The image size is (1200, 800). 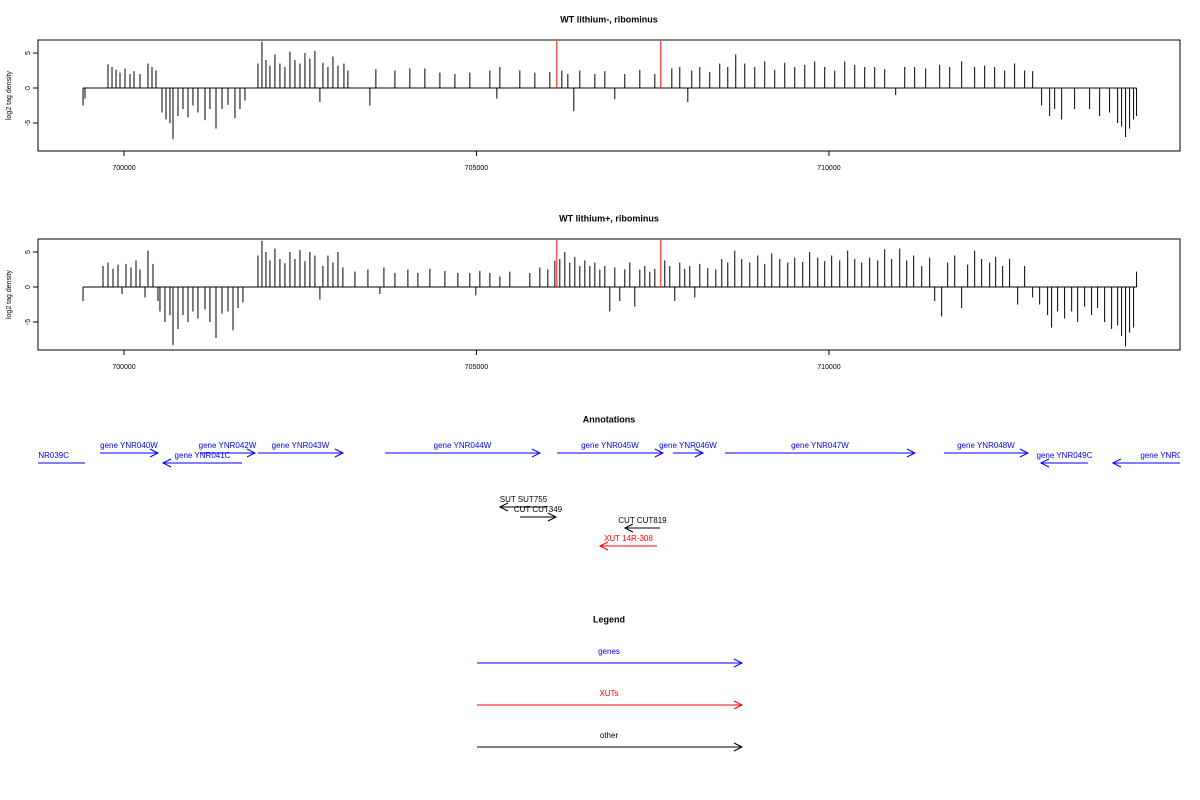 What do you see at coordinates (608, 693) in the screenshot?
I see `legend-label: XUTs` at bounding box center [608, 693].